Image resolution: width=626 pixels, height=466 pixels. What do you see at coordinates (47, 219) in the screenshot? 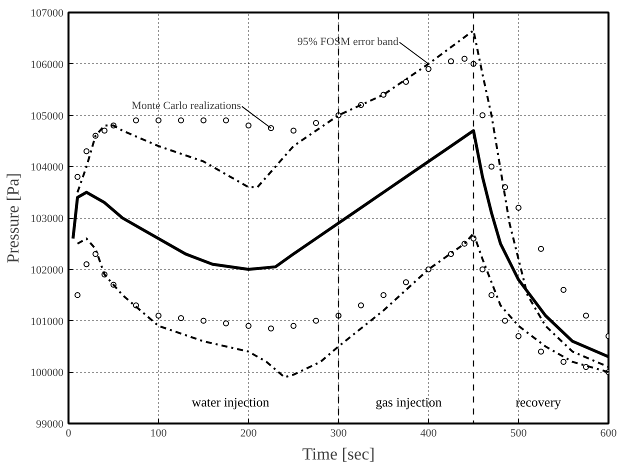
I see `y-tick-label: 103000` at bounding box center [47, 219].